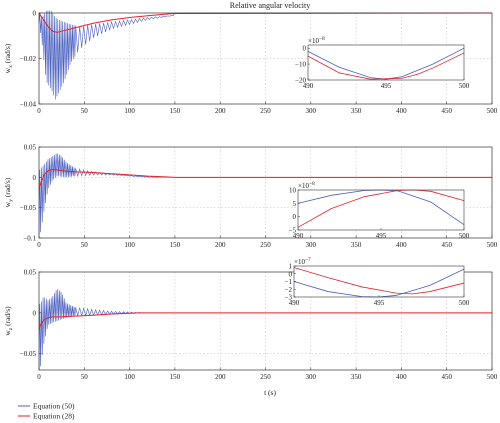 Image resolution: width=500 pixels, height=423 pixels. What do you see at coordinates (293, 191) in the screenshot?
I see `inset-y-tick-label: 10` at bounding box center [293, 191].